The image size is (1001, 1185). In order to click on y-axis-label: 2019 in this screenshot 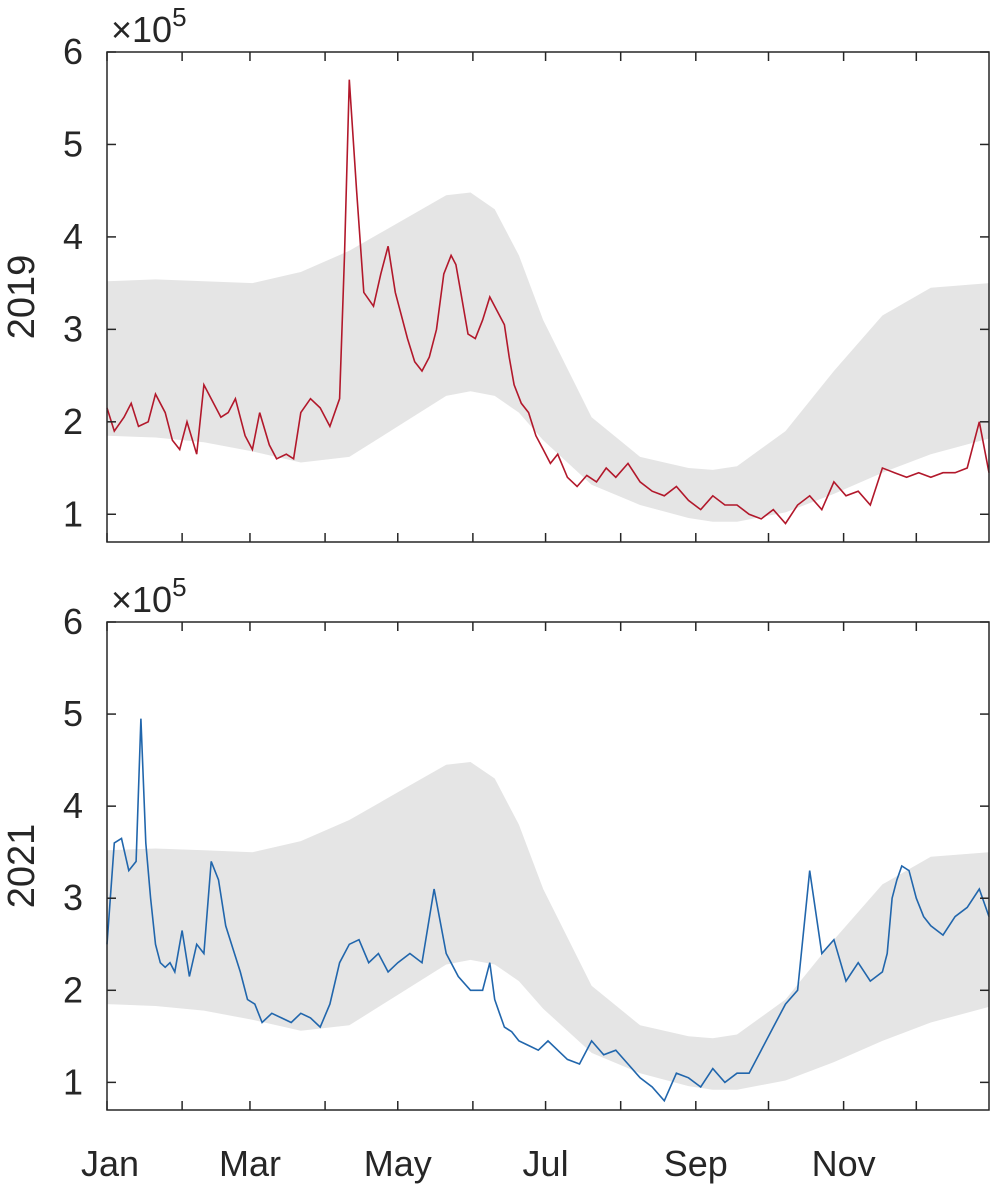, I will do `click(22, 297)`.